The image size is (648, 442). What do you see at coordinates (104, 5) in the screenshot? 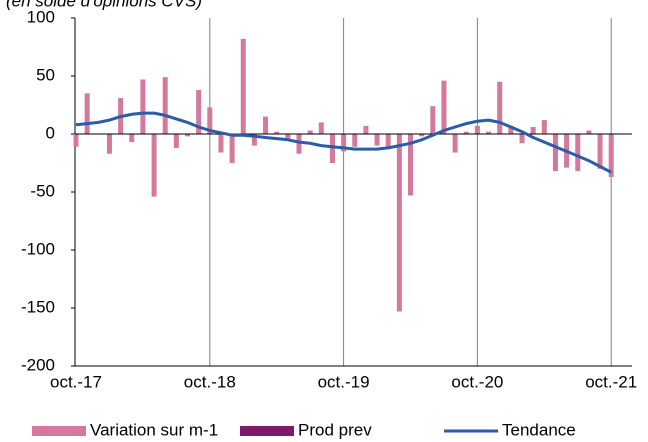
I see `chart-subtitle: (en solde d'opinions CVS)` at bounding box center [104, 5].